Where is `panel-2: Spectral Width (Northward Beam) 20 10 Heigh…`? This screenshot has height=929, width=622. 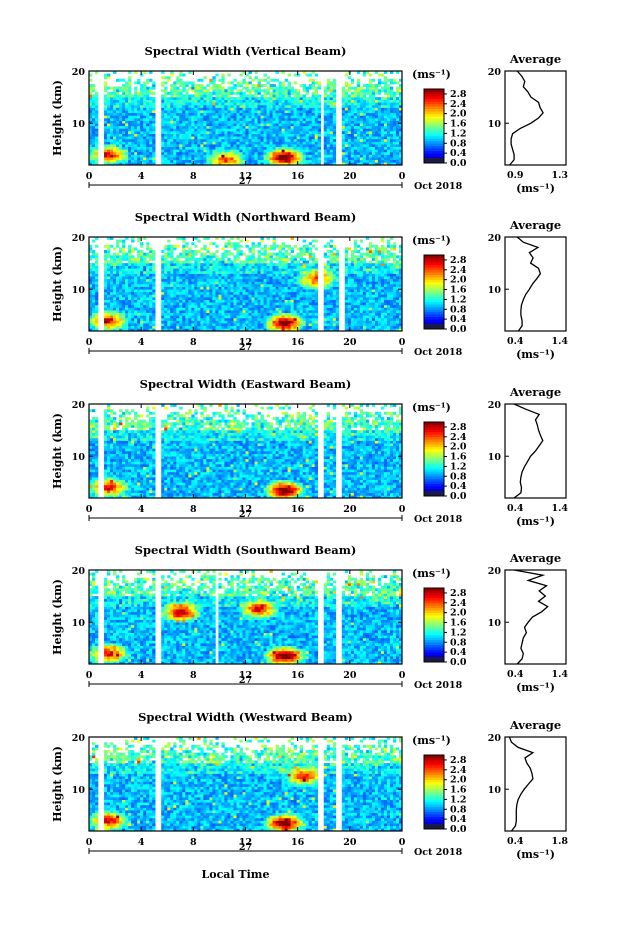
panel-2: Spectral Width (Northward Beam) 20 10 Heigh… is located at coordinates (309, 285).